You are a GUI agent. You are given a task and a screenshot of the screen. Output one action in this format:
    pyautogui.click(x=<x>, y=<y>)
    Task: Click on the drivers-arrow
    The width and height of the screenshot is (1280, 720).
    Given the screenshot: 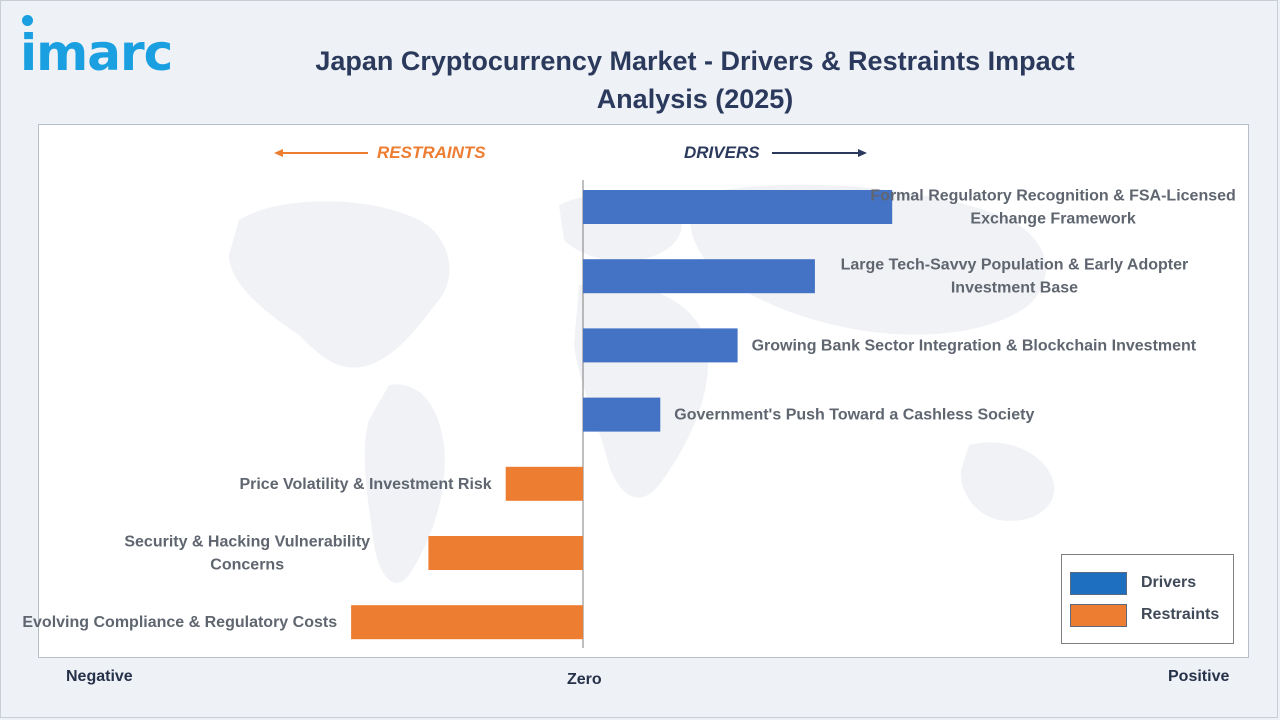 What is the action you would take?
    pyautogui.click(x=819, y=153)
    